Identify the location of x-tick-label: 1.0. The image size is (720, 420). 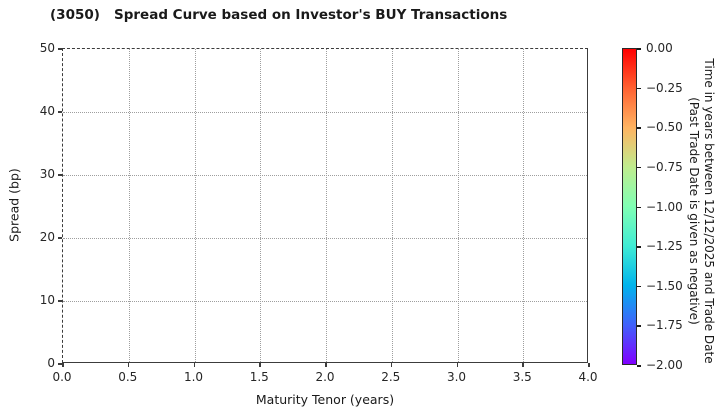
(193, 377).